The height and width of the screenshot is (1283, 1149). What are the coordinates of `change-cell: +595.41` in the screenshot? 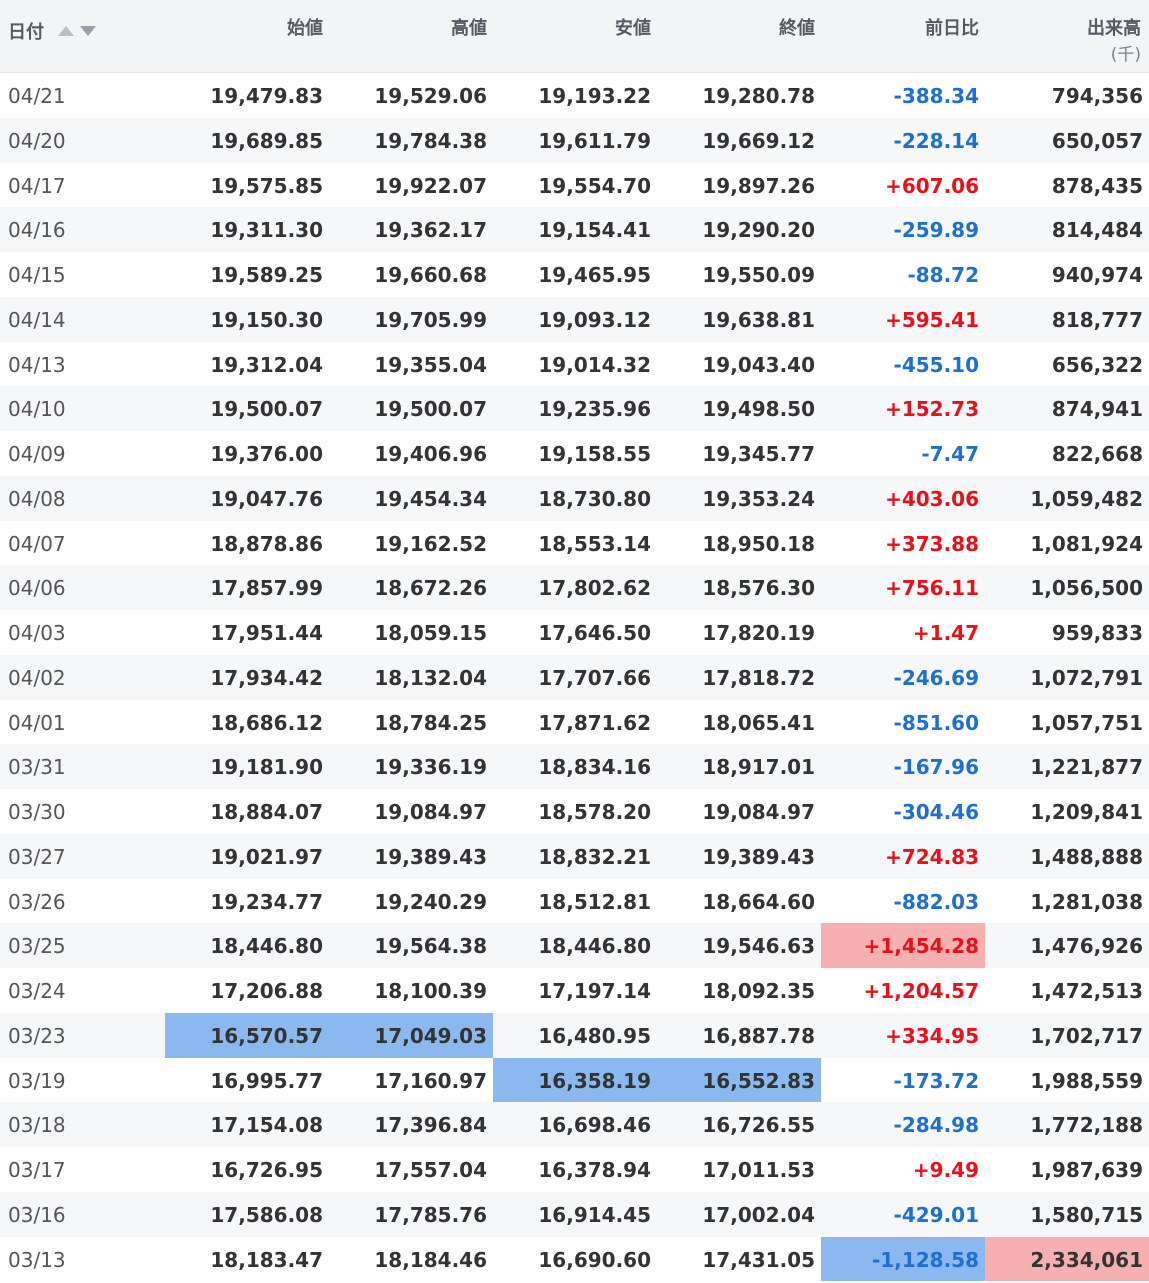 It's located at (932, 319).